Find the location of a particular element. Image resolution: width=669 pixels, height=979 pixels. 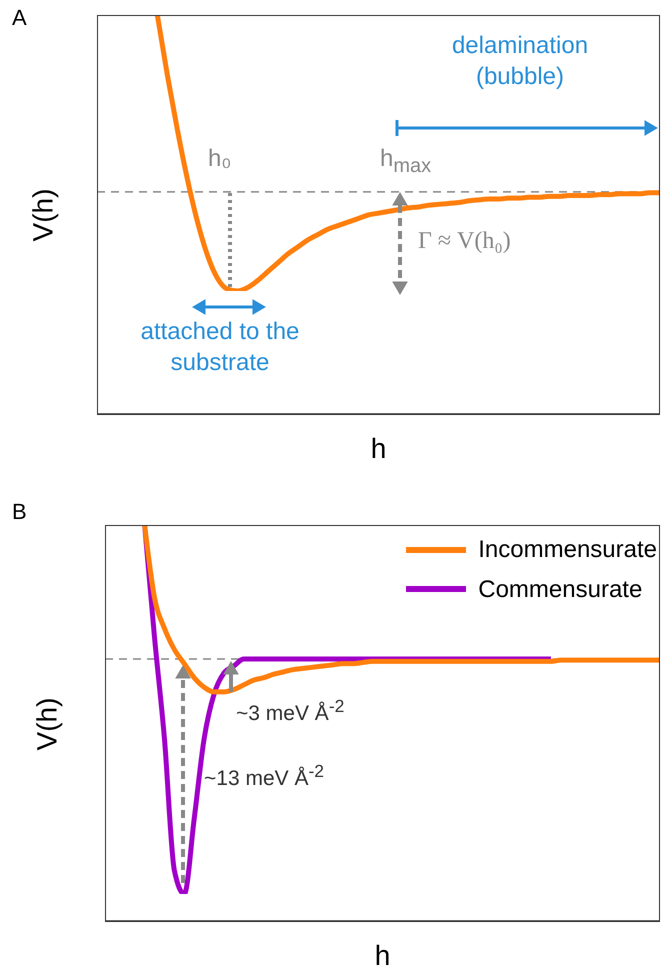

text: A is located at coordinates (20, 18).